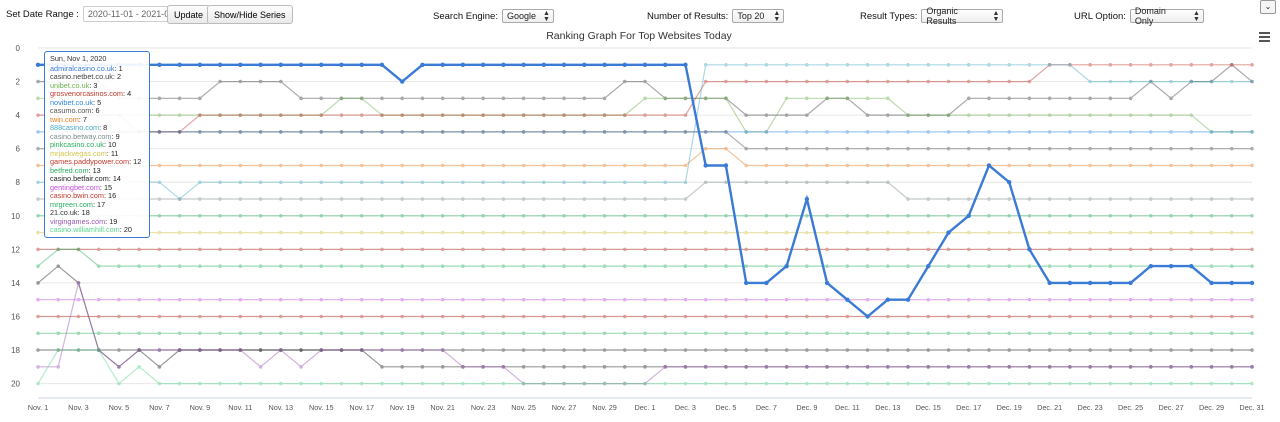  Describe the element at coordinates (962, 16) in the screenshot. I see `result-types-select: Organic Results ▲ ▼` at that location.